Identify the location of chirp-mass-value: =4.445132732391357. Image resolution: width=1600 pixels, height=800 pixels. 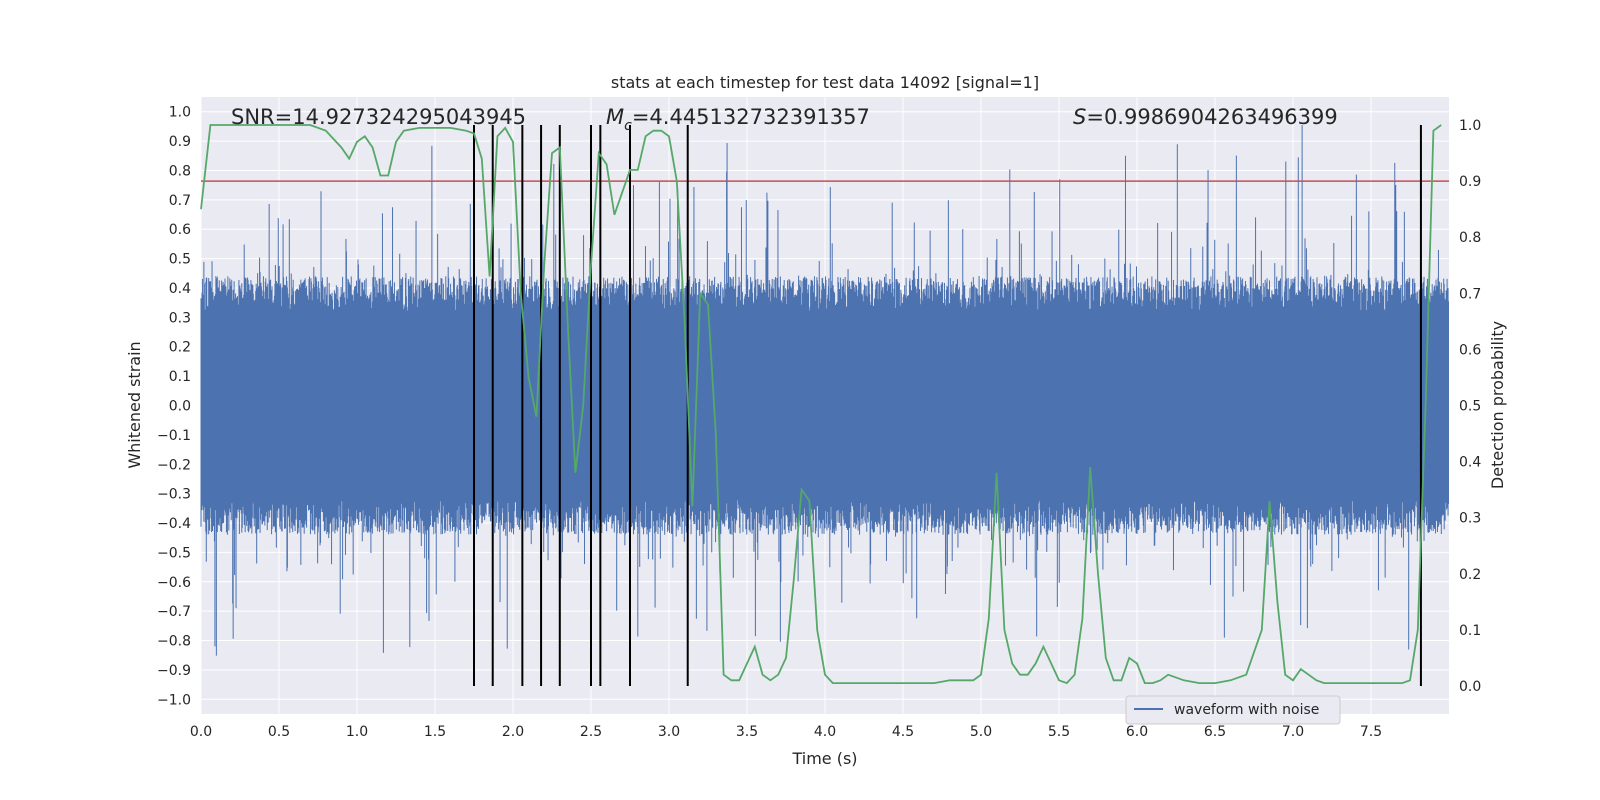
(751, 117).